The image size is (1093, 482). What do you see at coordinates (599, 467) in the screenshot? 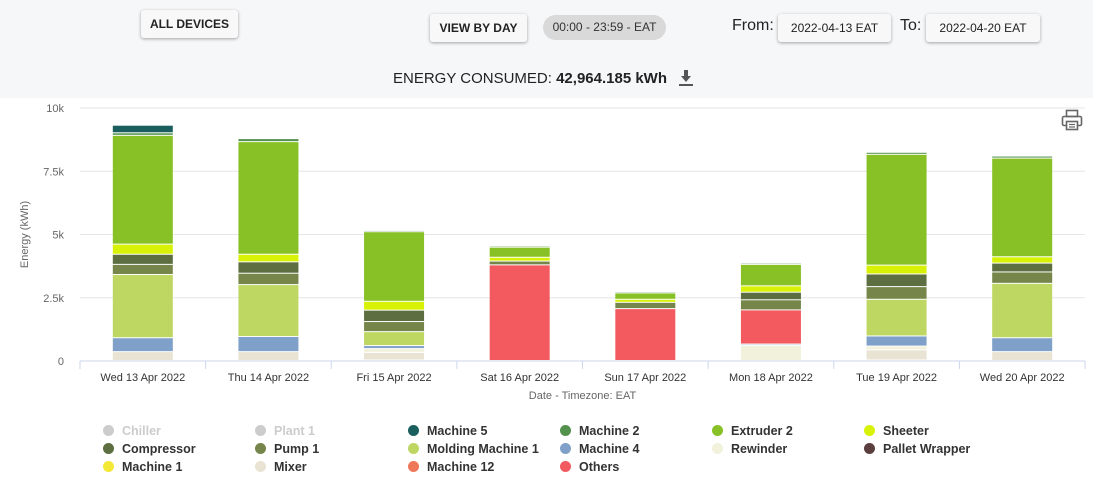
I see `legend-label: Others` at bounding box center [599, 467].